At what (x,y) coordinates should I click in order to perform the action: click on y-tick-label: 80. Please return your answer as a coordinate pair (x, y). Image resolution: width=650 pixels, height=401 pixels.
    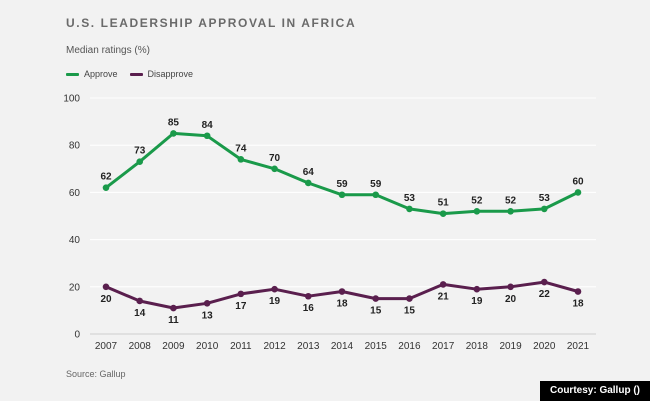
    Looking at the image, I should click on (75, 146).